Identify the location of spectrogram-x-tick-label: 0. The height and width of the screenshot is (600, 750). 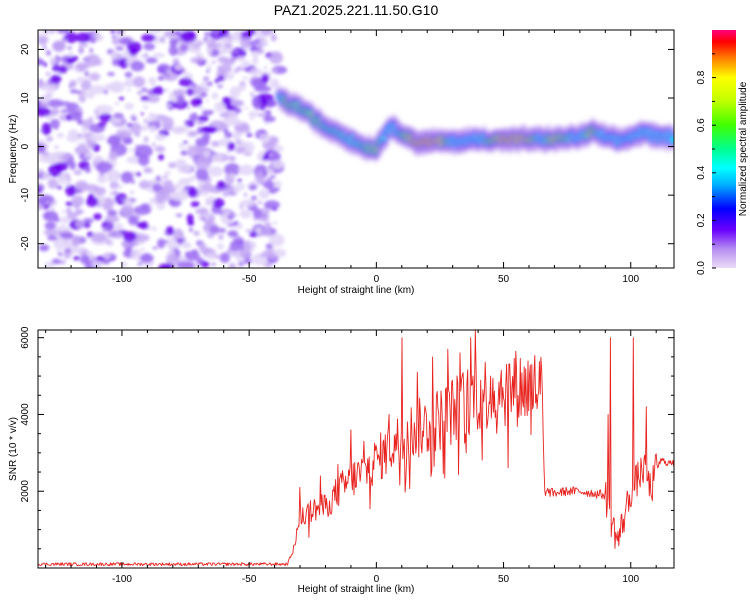
(377, 279).